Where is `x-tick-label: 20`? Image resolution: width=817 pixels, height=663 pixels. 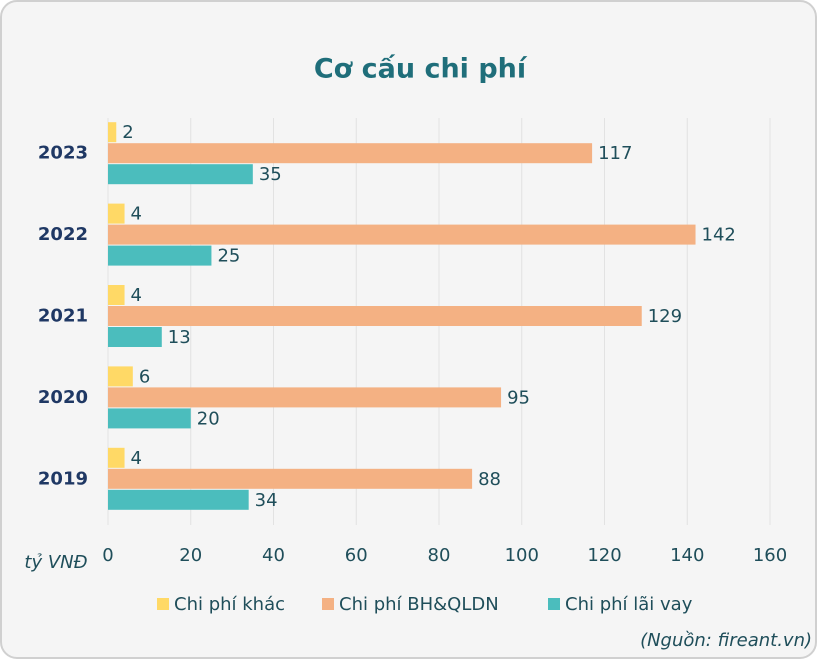
x-tick-label: 20 is located at coordinates (190, 555).